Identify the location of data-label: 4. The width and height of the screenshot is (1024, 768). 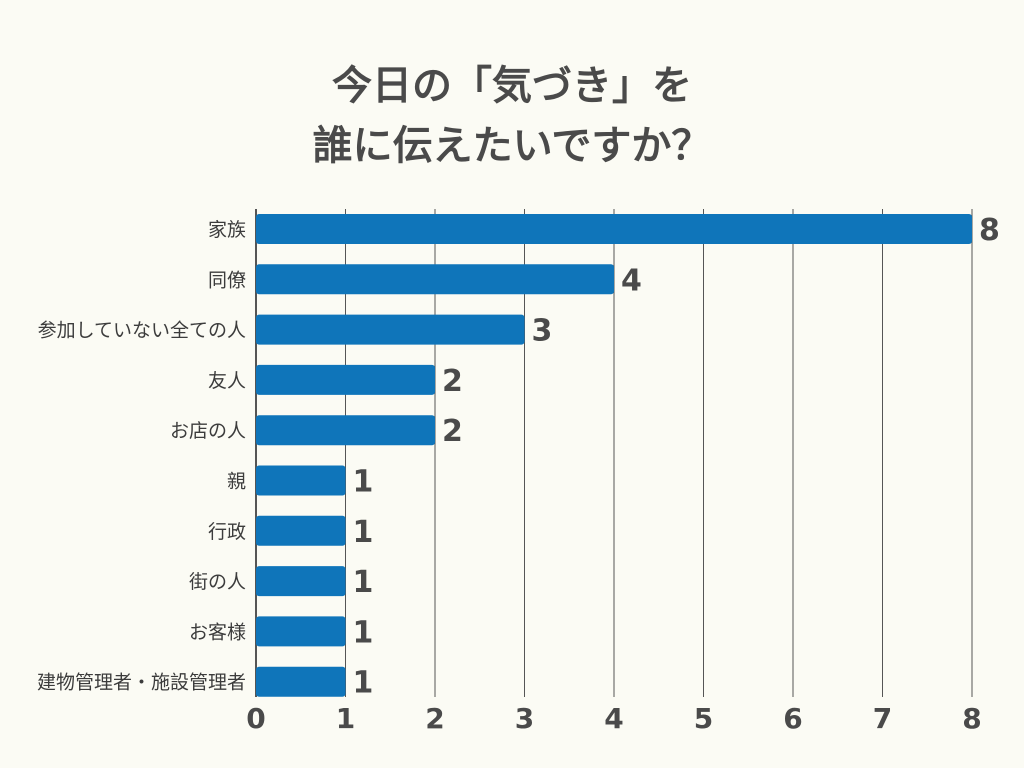
(631, 280).